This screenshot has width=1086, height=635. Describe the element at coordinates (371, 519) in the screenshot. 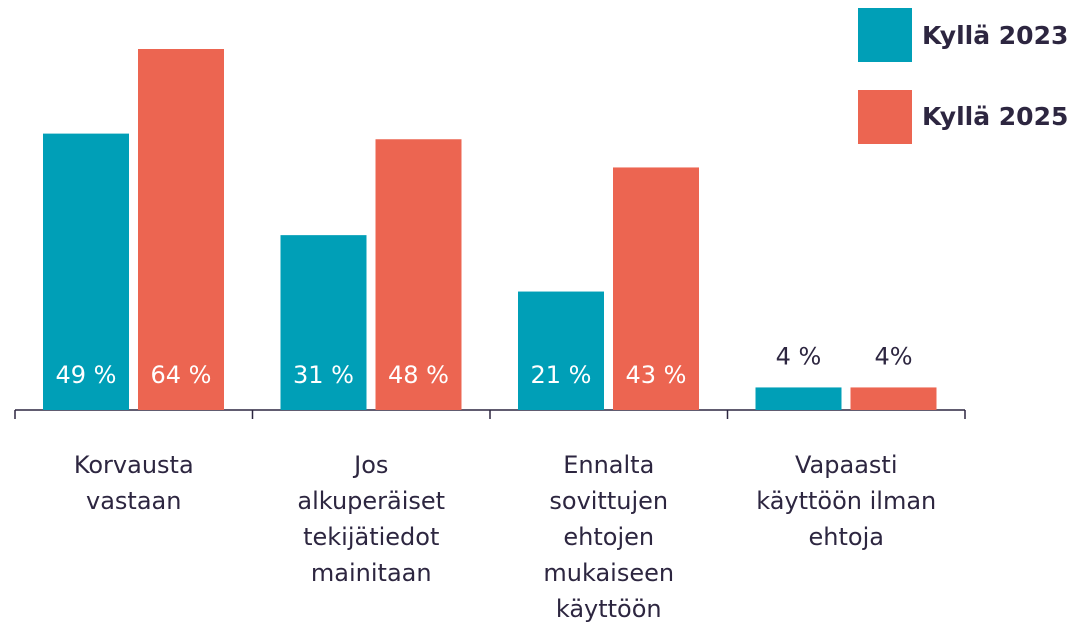

I see `x-tick-label: Jos alkuperäiset tekijätiedot mainitaan` at that location.